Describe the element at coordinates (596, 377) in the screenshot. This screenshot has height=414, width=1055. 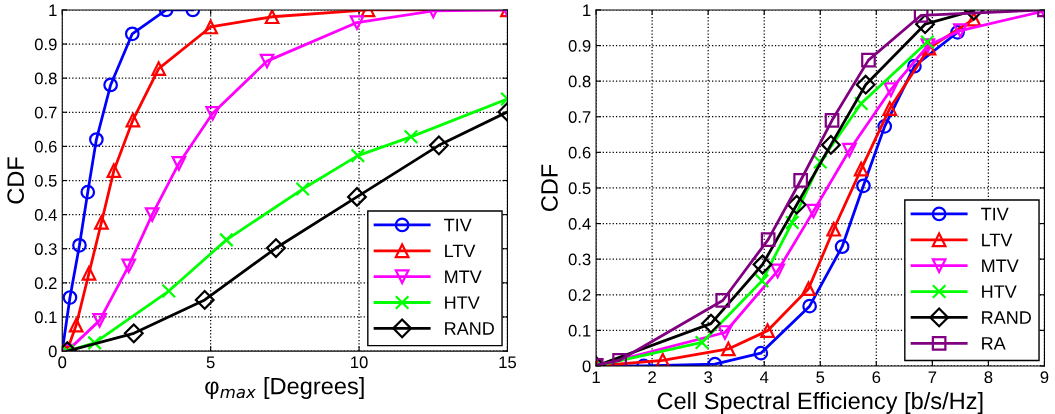
I see `x-tick-label: 1` at that location.